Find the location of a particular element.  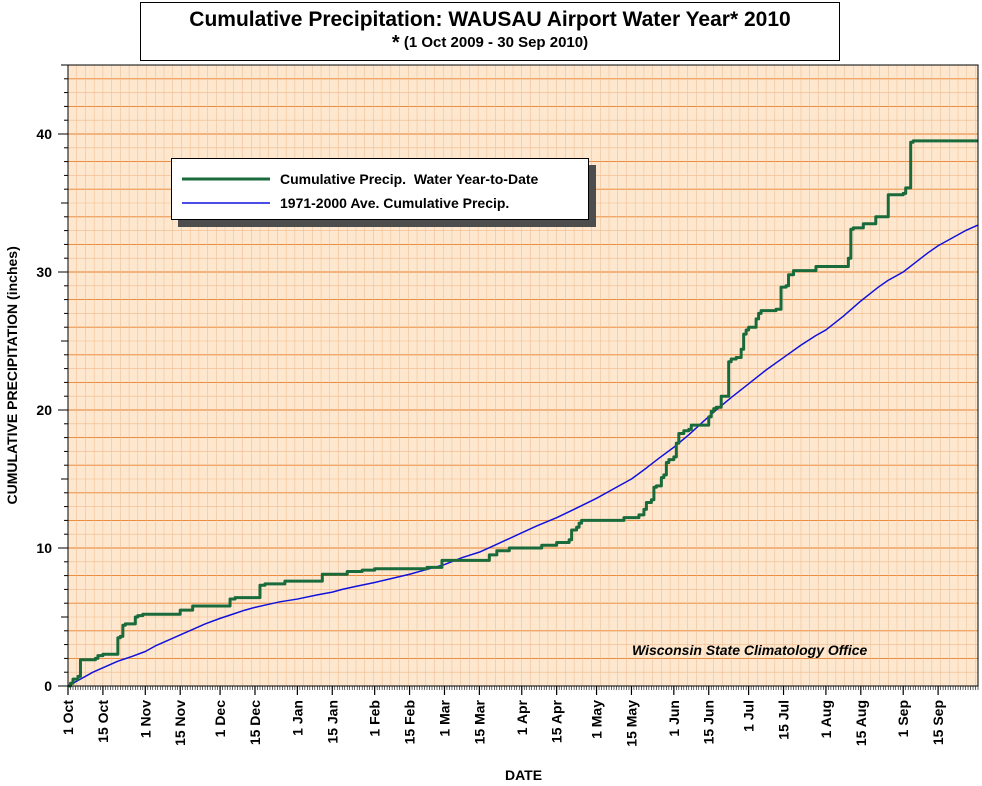

x-tick-label: 1 Feb is located at coordinates (375, 718).